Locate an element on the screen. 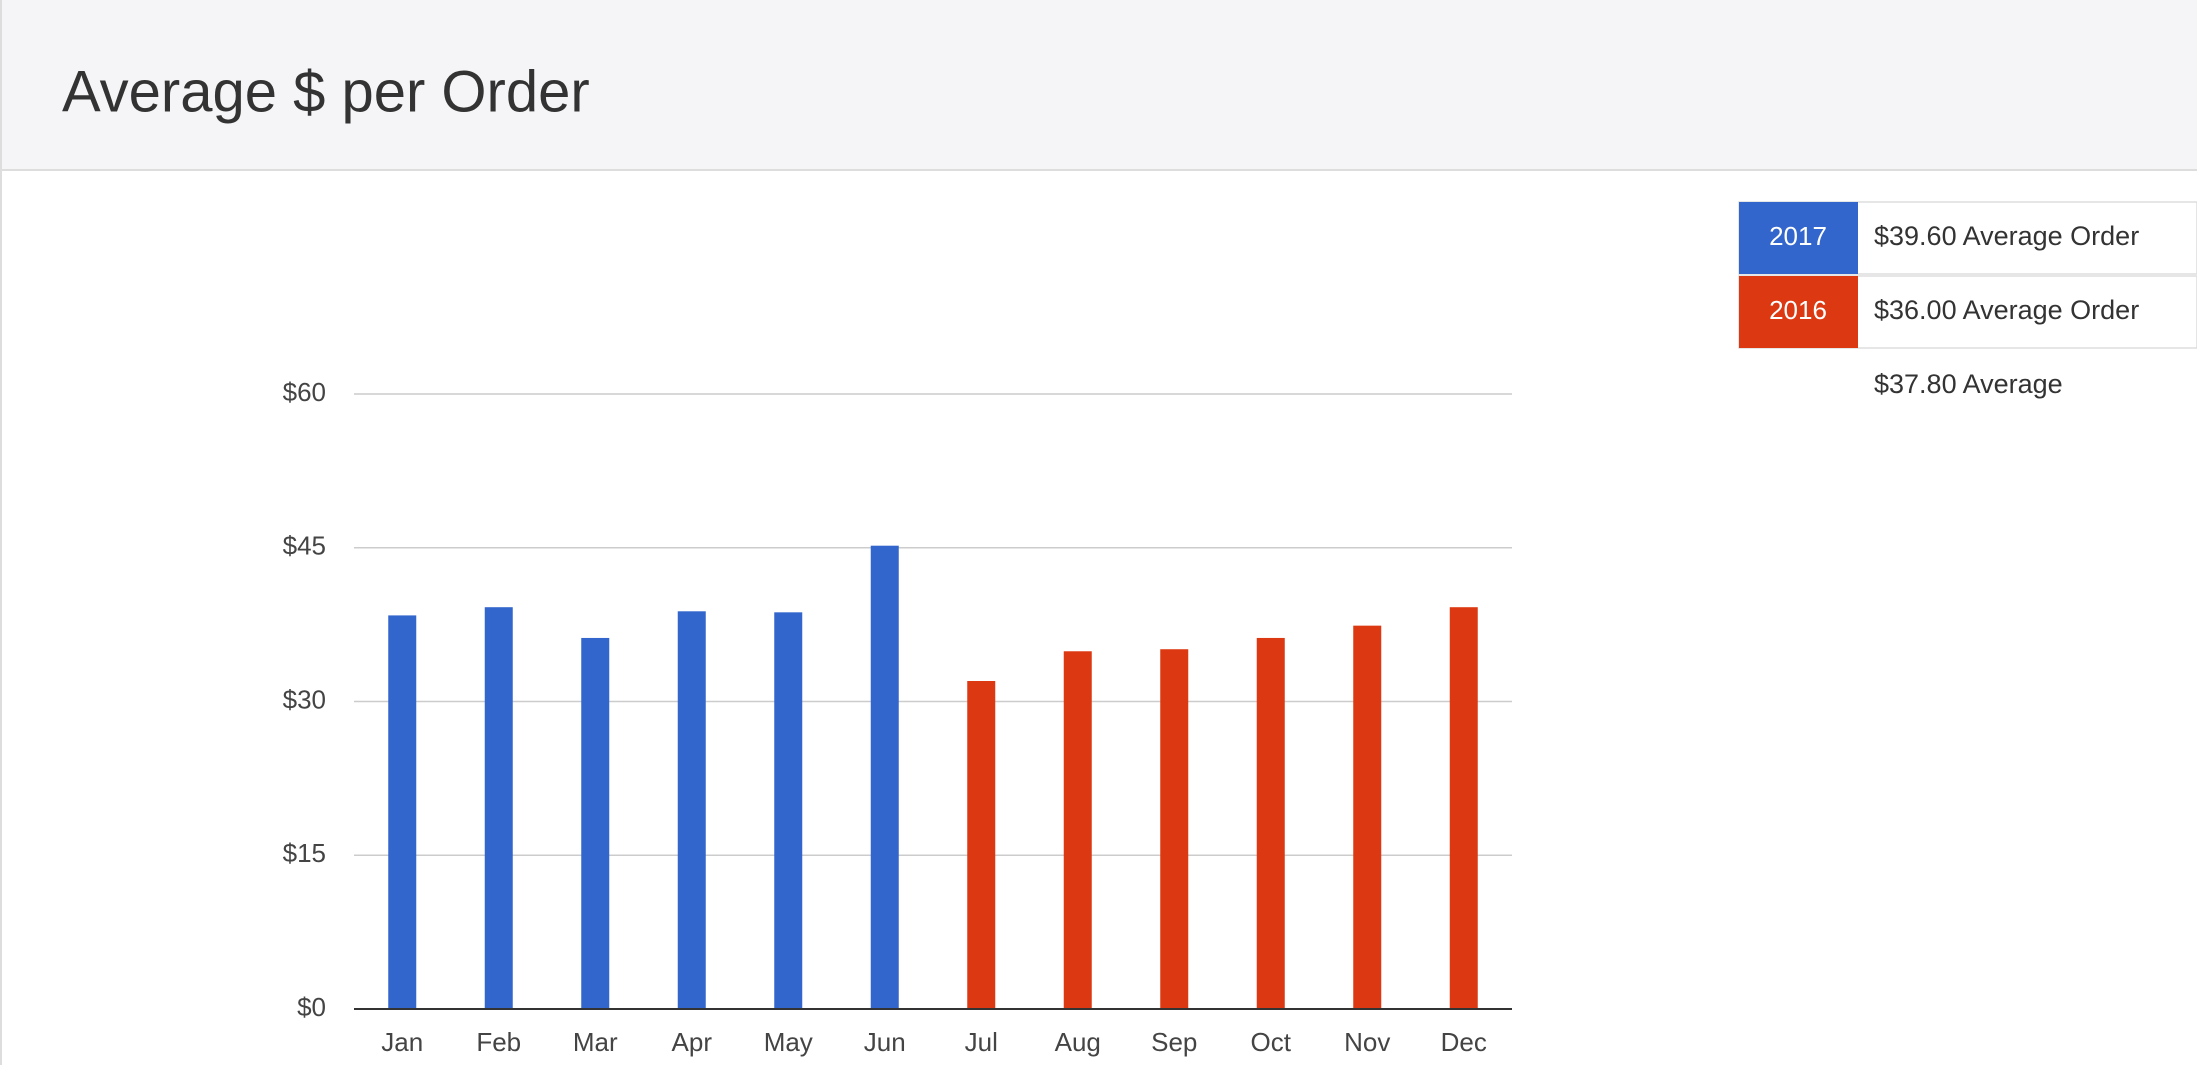 The image size is (2197, 1070). y-tick-label: $0 is located at coordinates (311, 1007).